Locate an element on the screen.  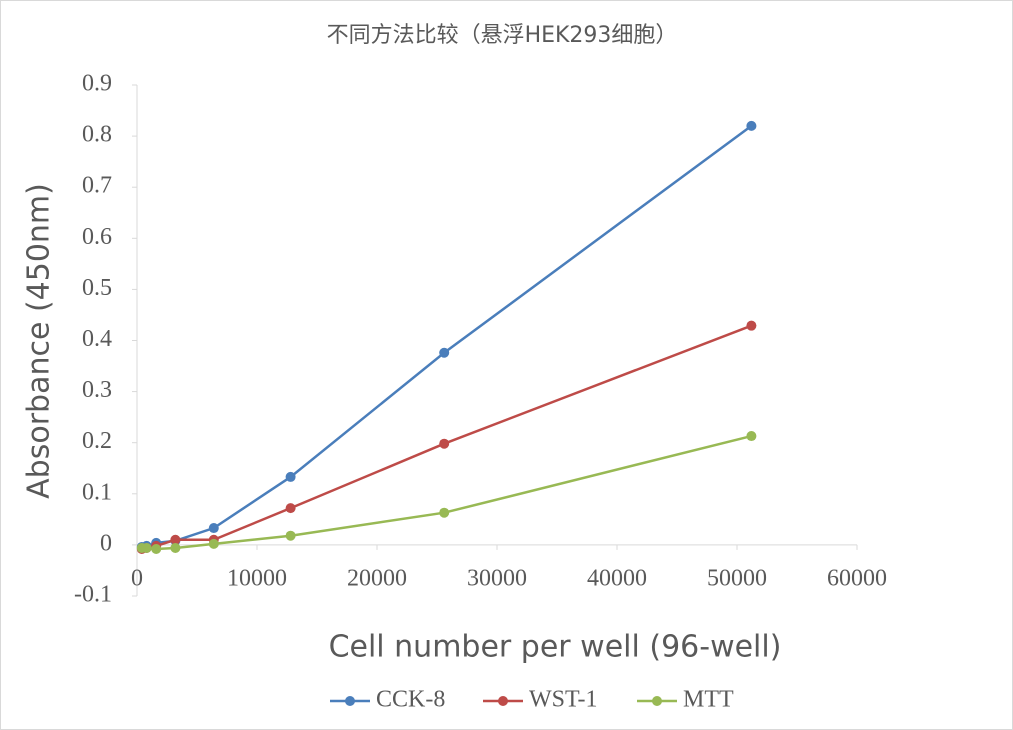
x-tick-label: 30000 is located at coordinates (497, 579).